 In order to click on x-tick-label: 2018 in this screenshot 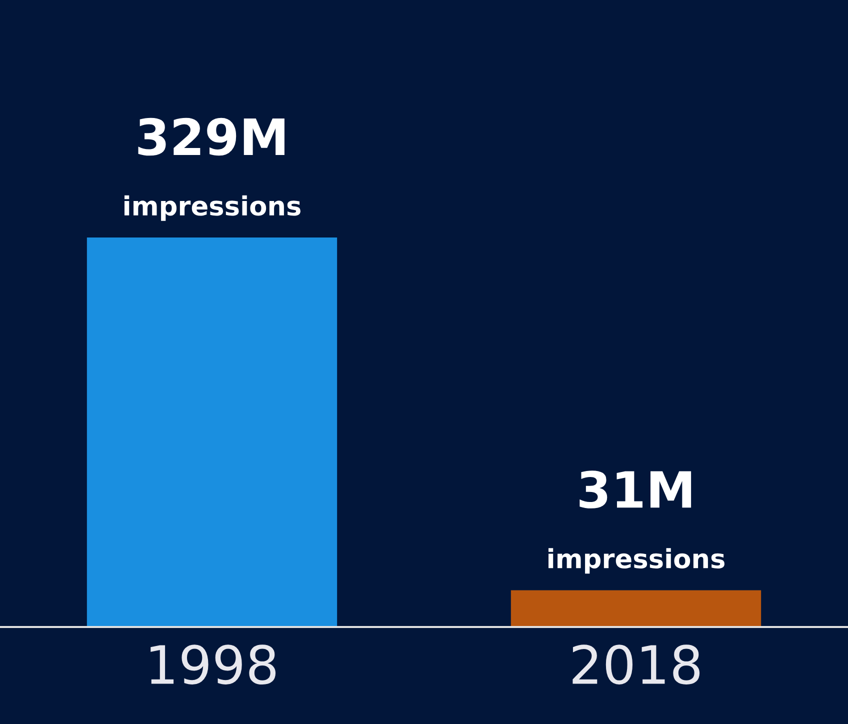, I will do `click(636, 664)`.